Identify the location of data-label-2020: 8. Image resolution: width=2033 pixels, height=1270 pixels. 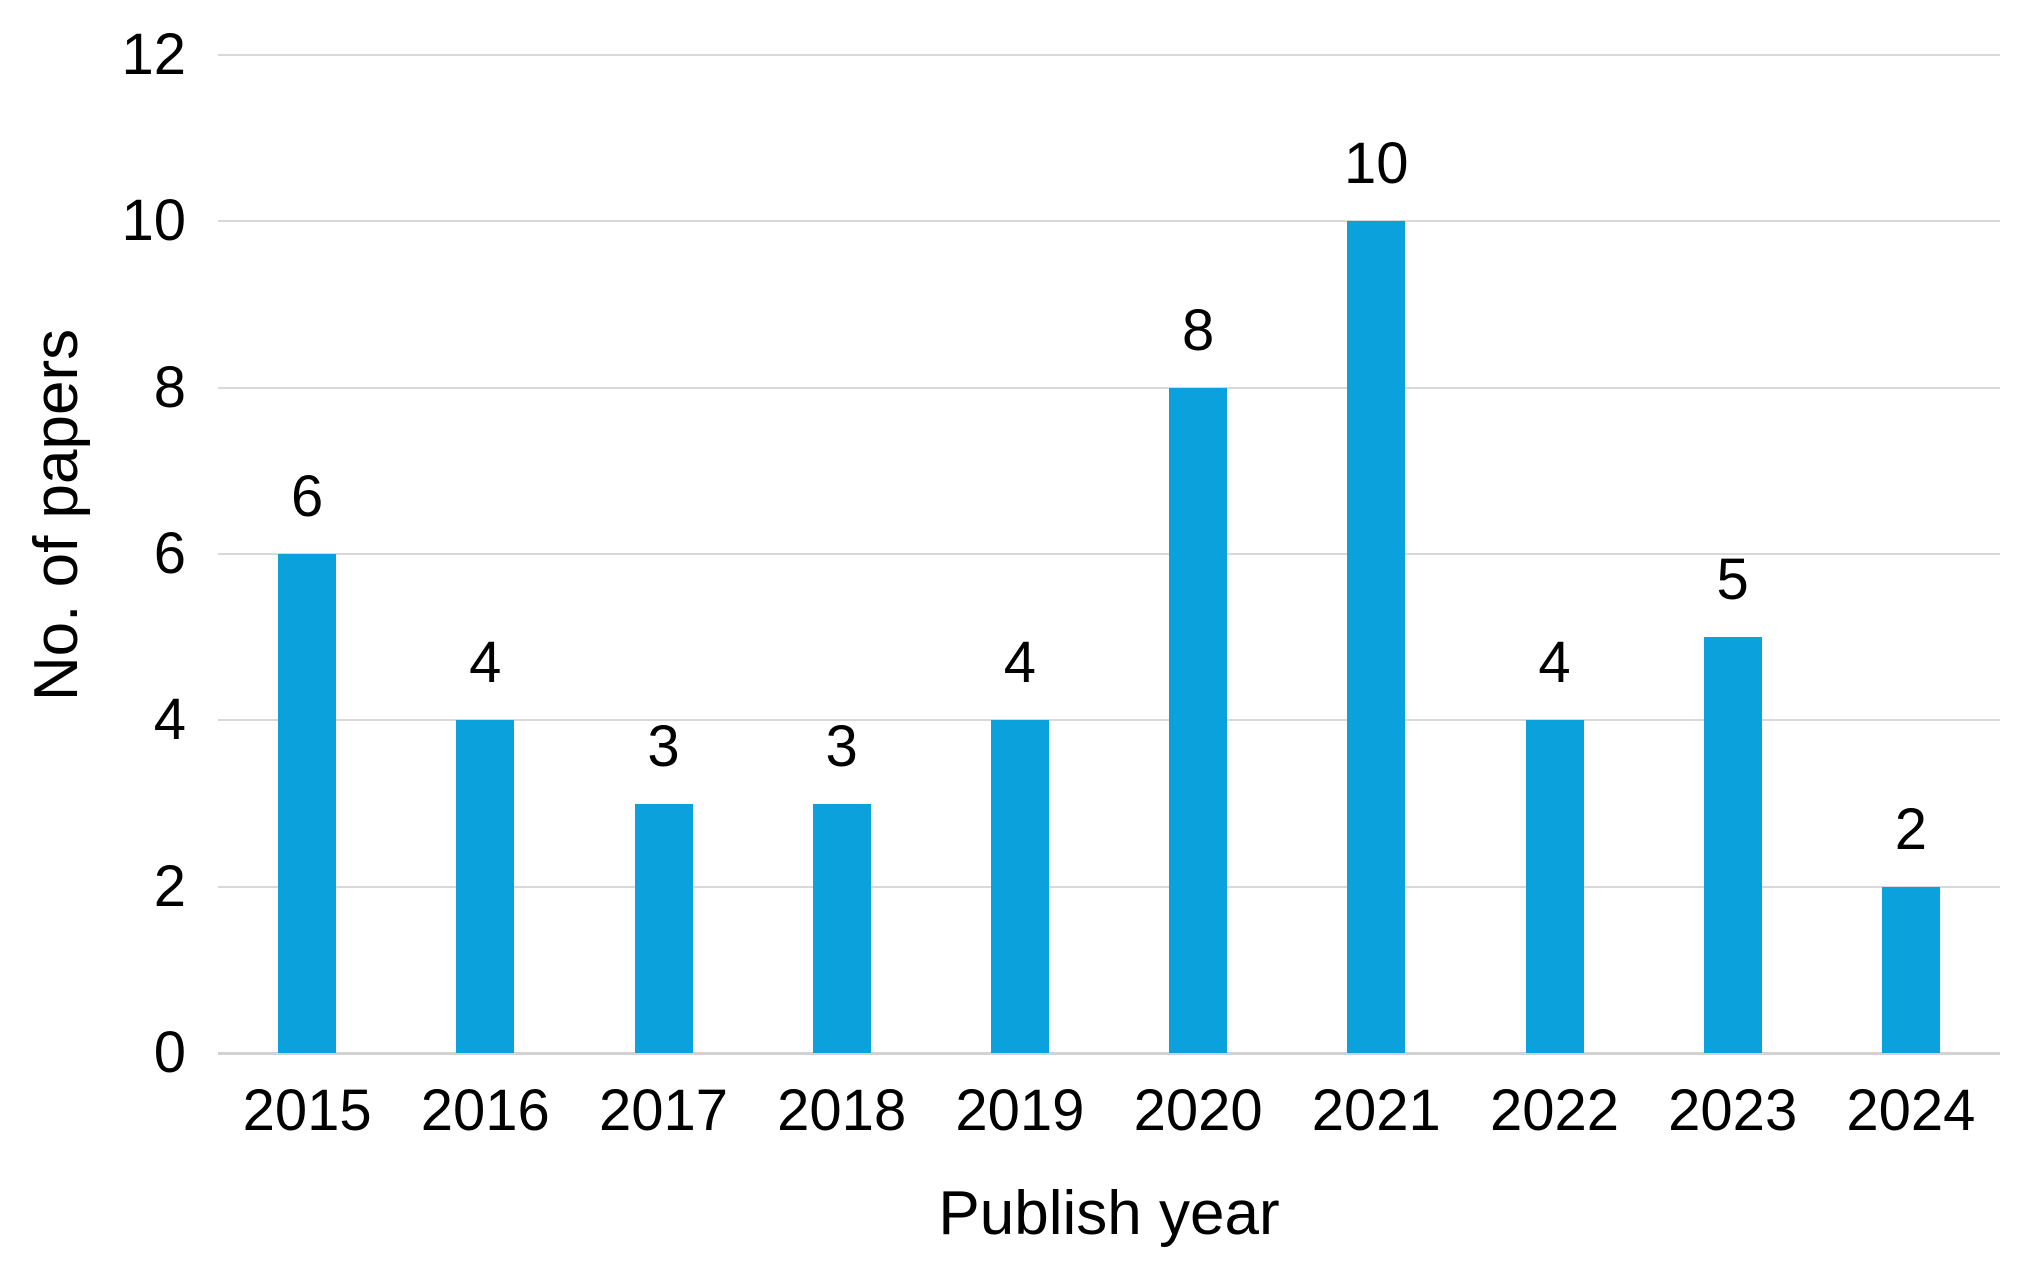
(1198, 330).